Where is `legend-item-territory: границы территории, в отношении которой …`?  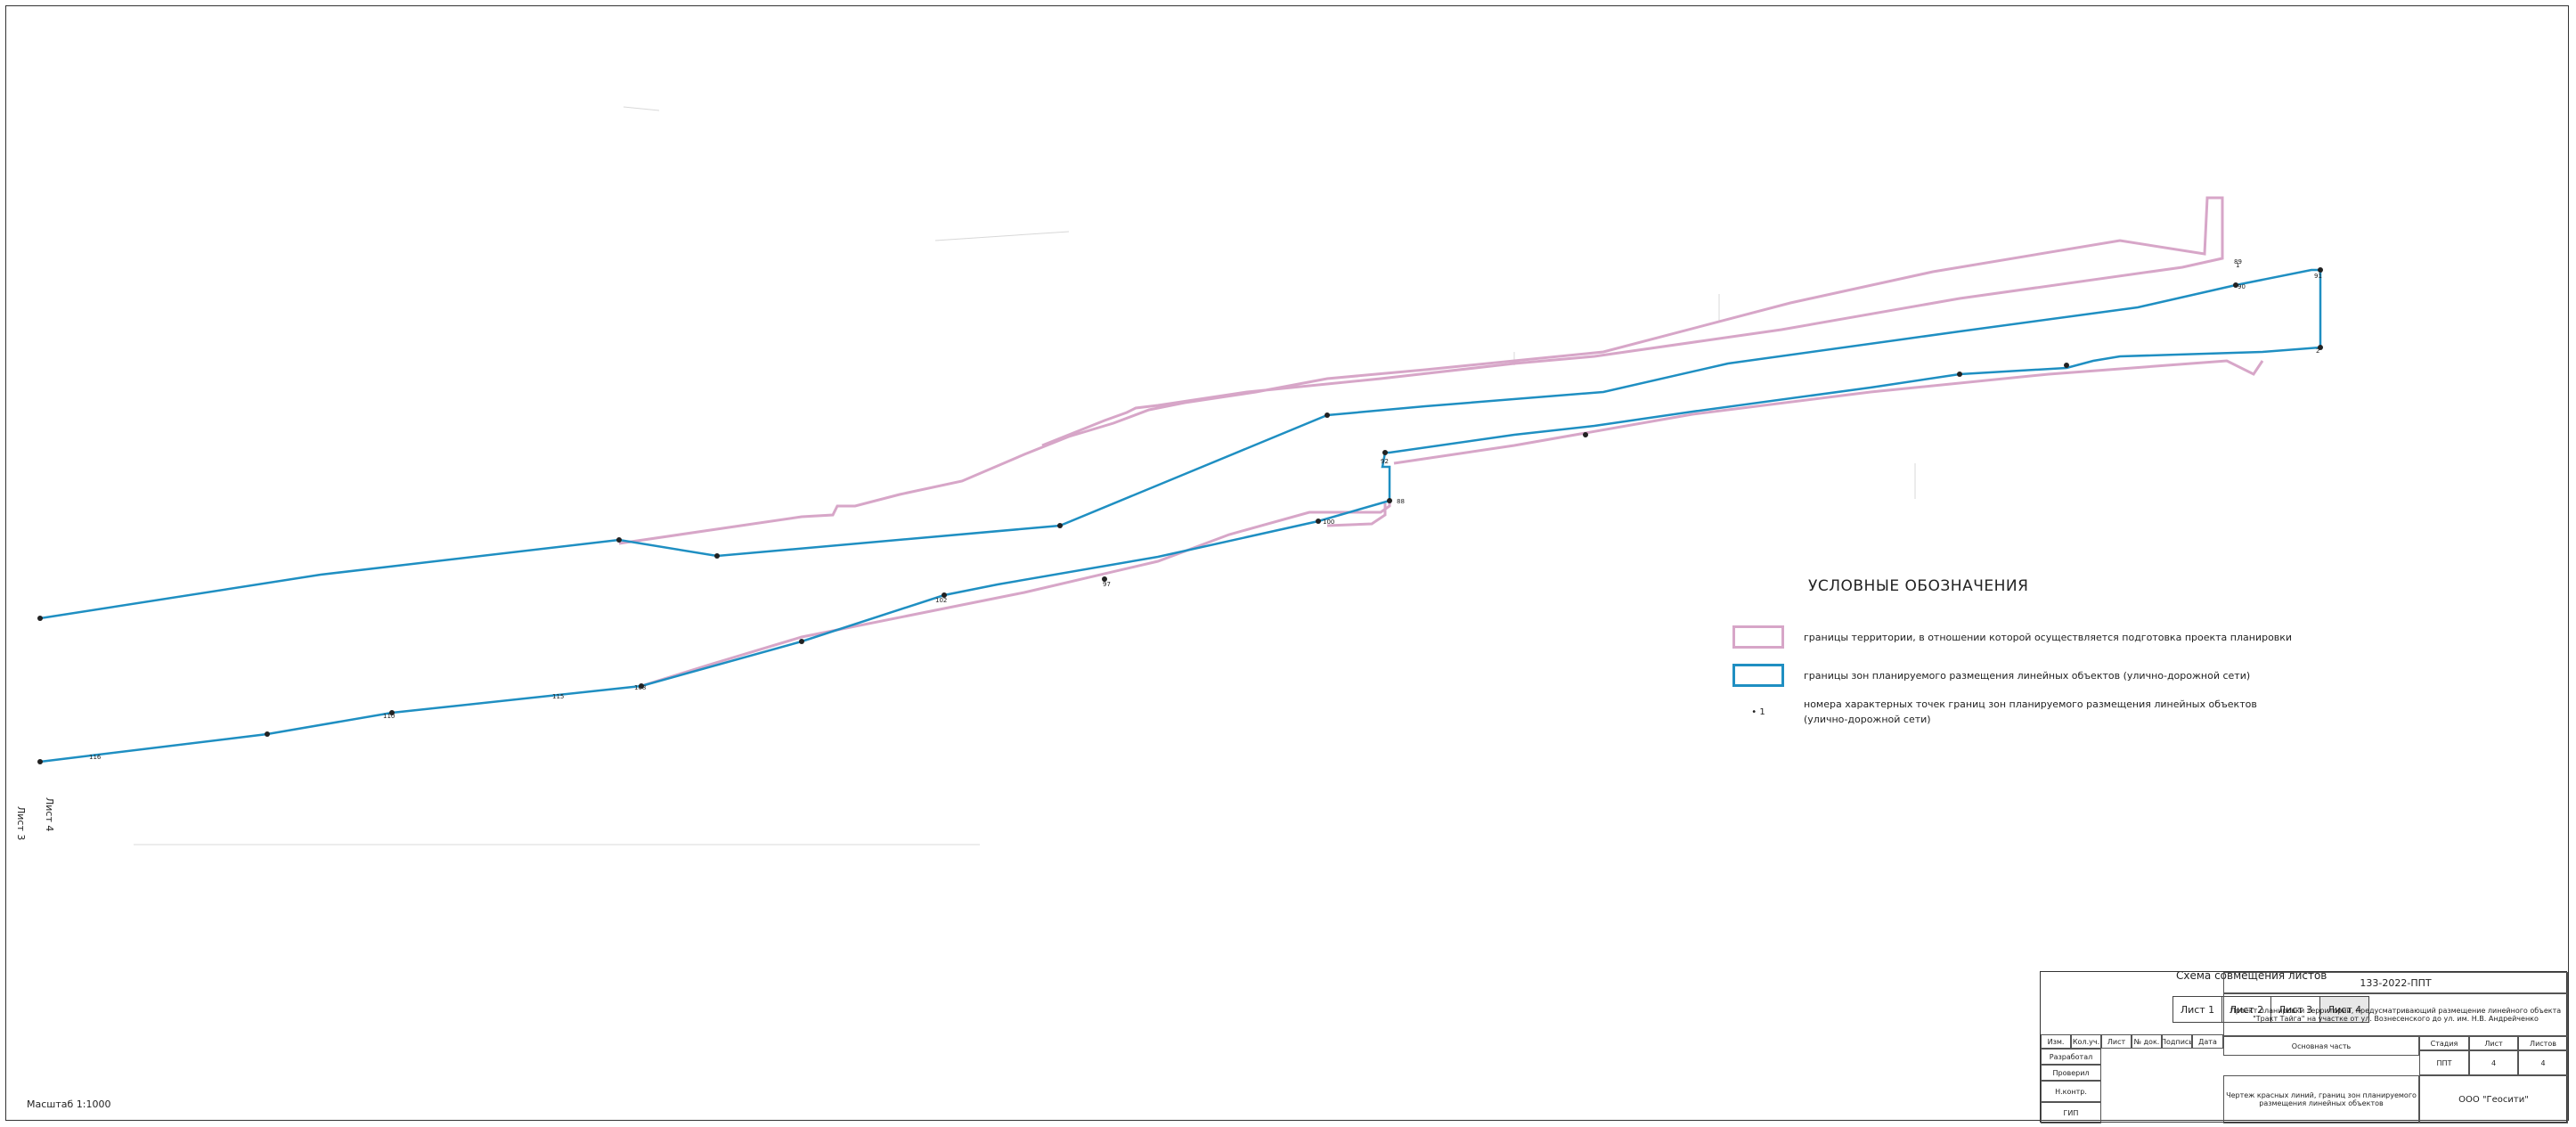
legend-item-territory: границы территории, в отношении которой … is located at coordinates (2012, 637).